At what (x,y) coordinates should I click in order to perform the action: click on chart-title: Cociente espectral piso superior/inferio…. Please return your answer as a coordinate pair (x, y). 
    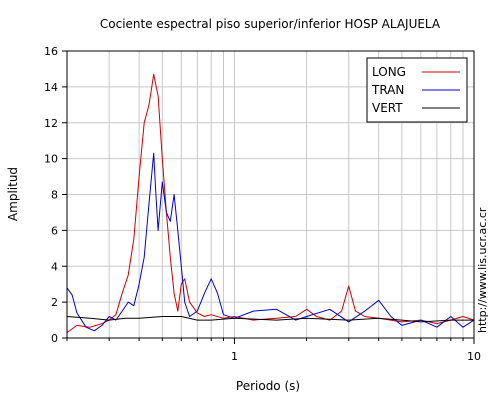
    Looking at the image, I should click on (270, 24).